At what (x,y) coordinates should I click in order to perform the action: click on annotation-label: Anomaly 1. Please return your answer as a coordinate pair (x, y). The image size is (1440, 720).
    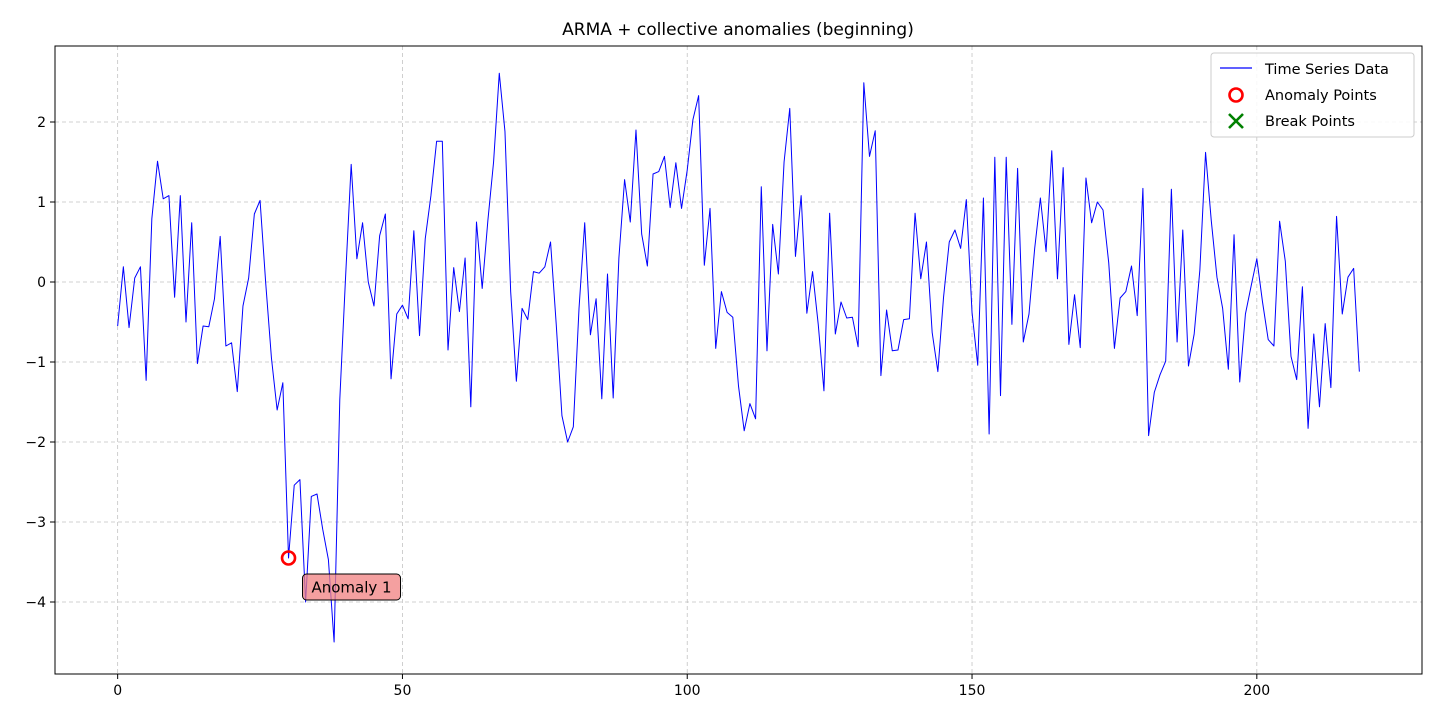
    Looking at the image, I should click on (351, 588).